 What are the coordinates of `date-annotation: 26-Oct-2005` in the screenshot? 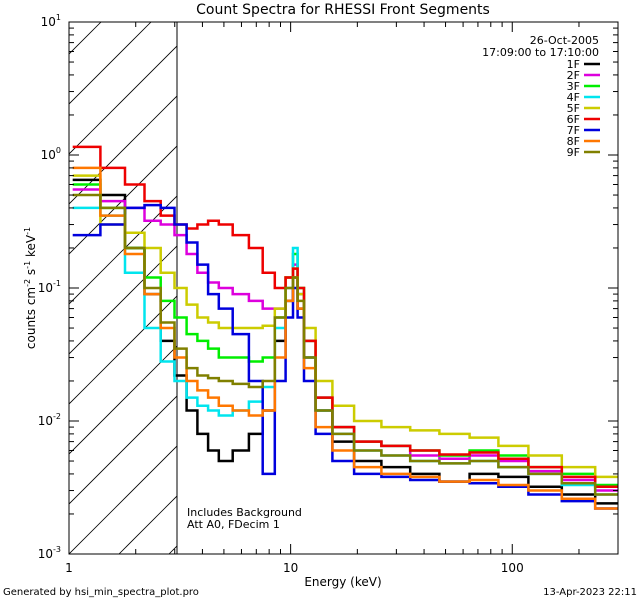 It's located at (564, 40).